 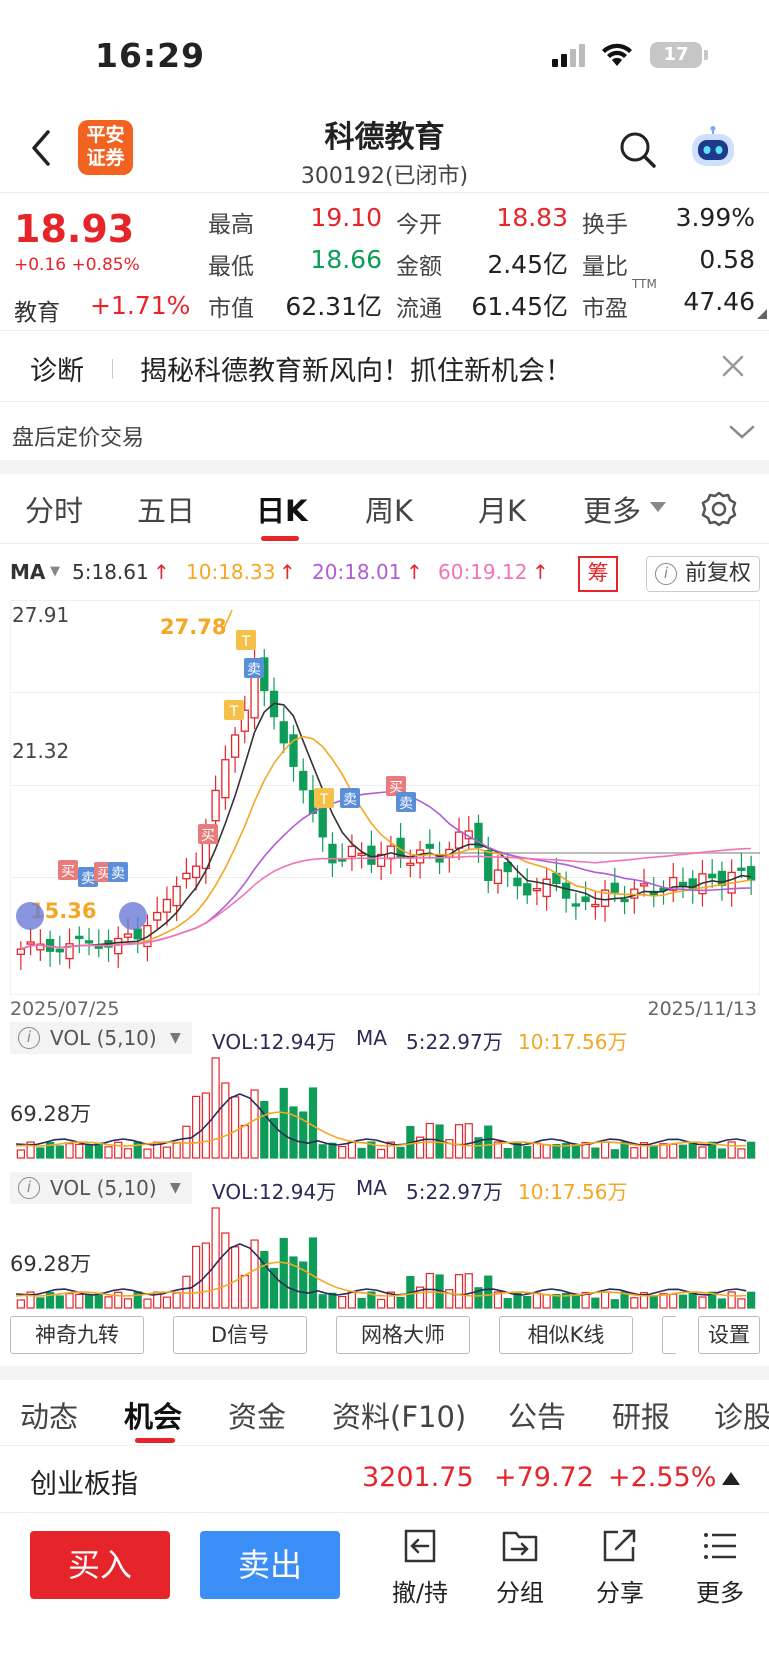 I want to click on close-icon, so click(x=733, y=366).